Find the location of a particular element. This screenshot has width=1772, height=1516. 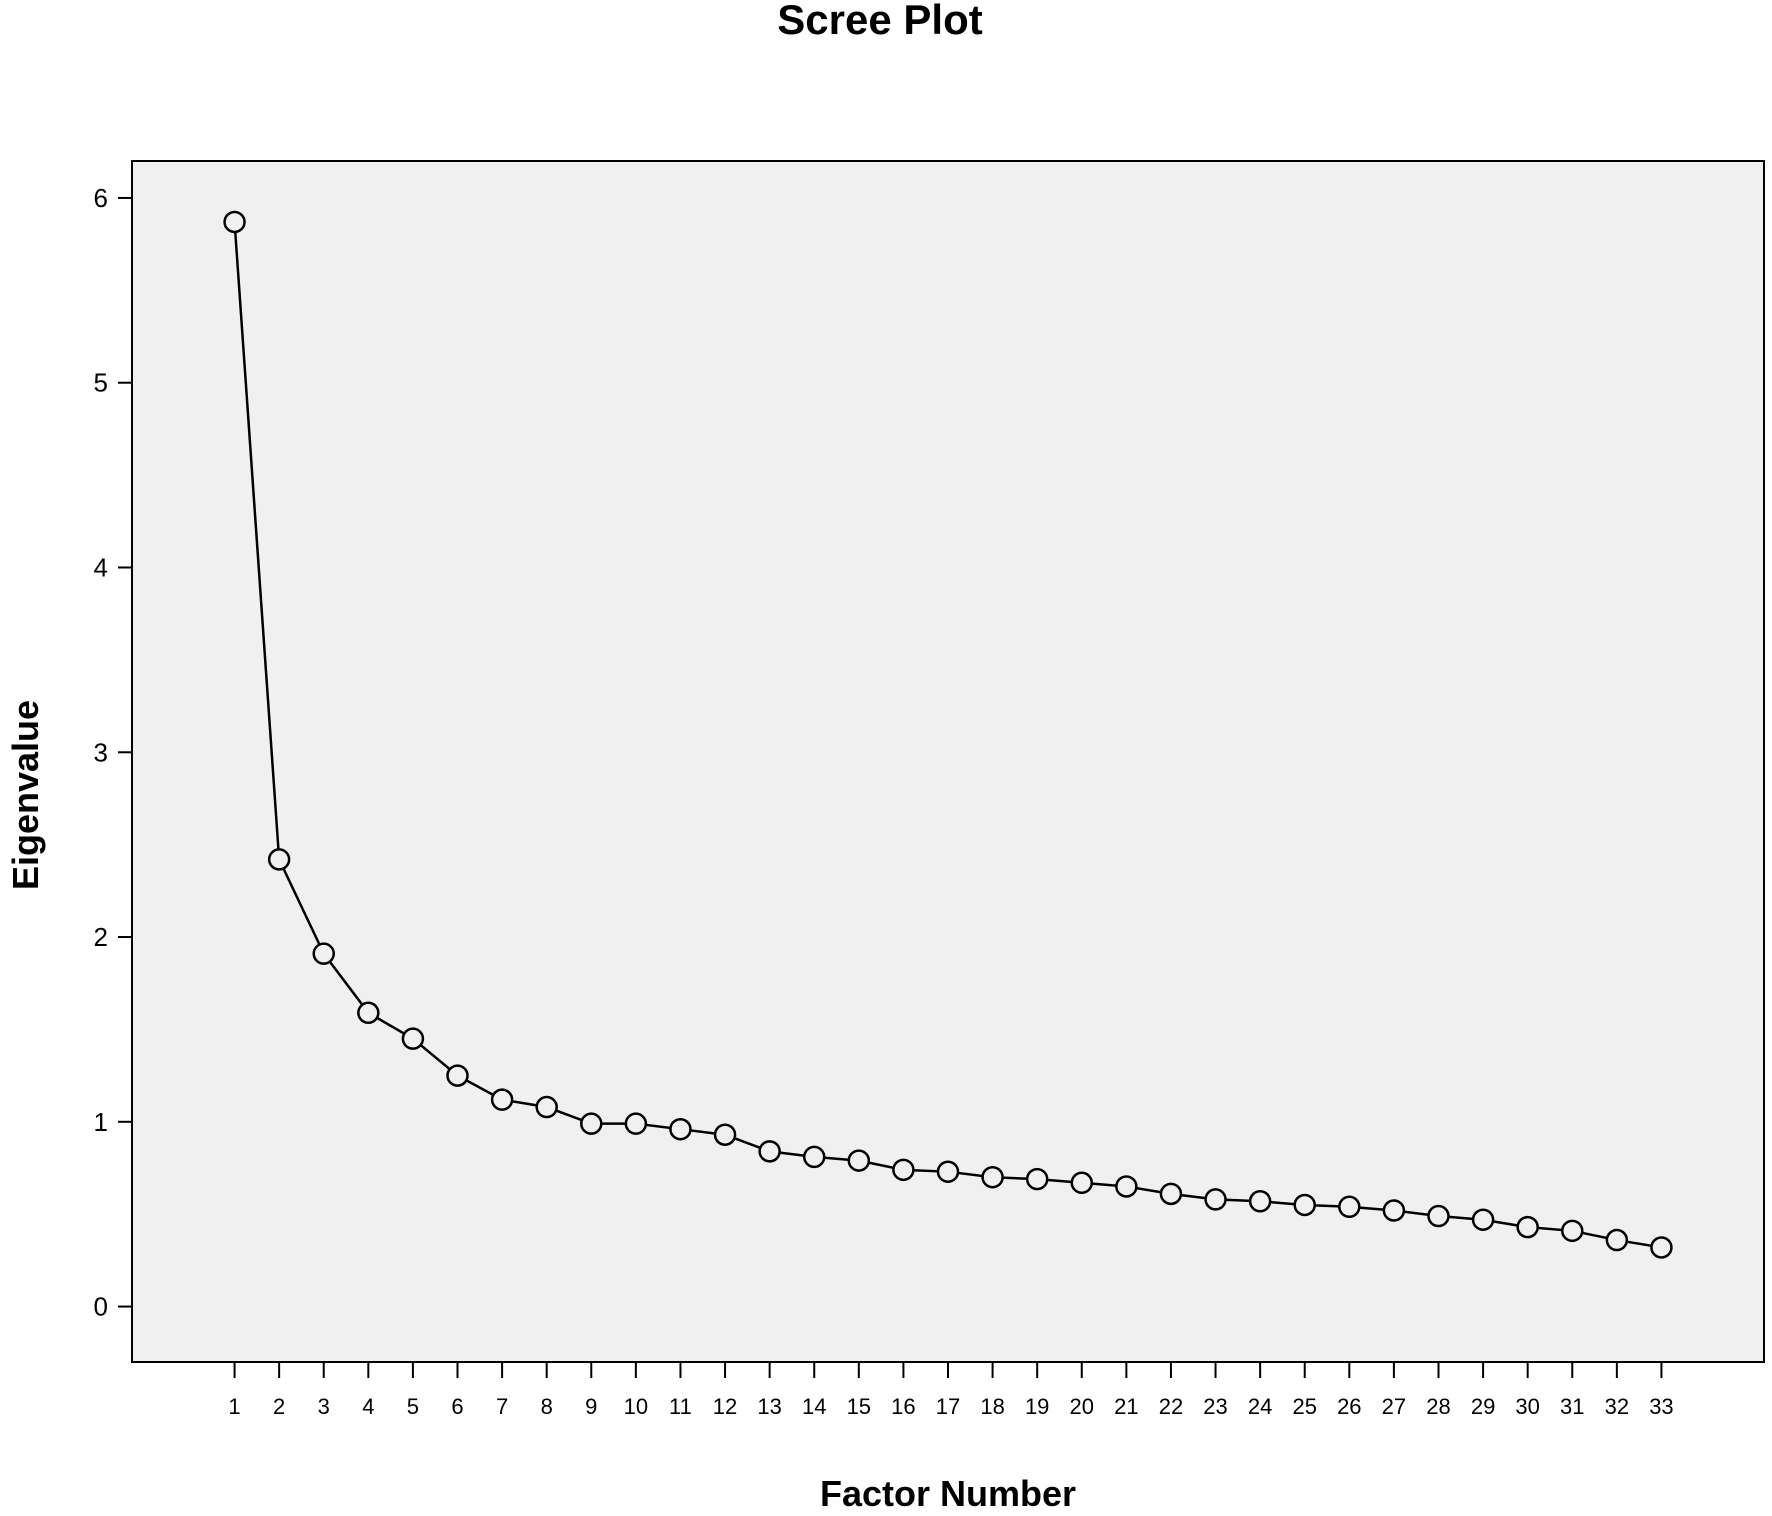

y-tick-label: 0 is located at coordinates (101, 1307).